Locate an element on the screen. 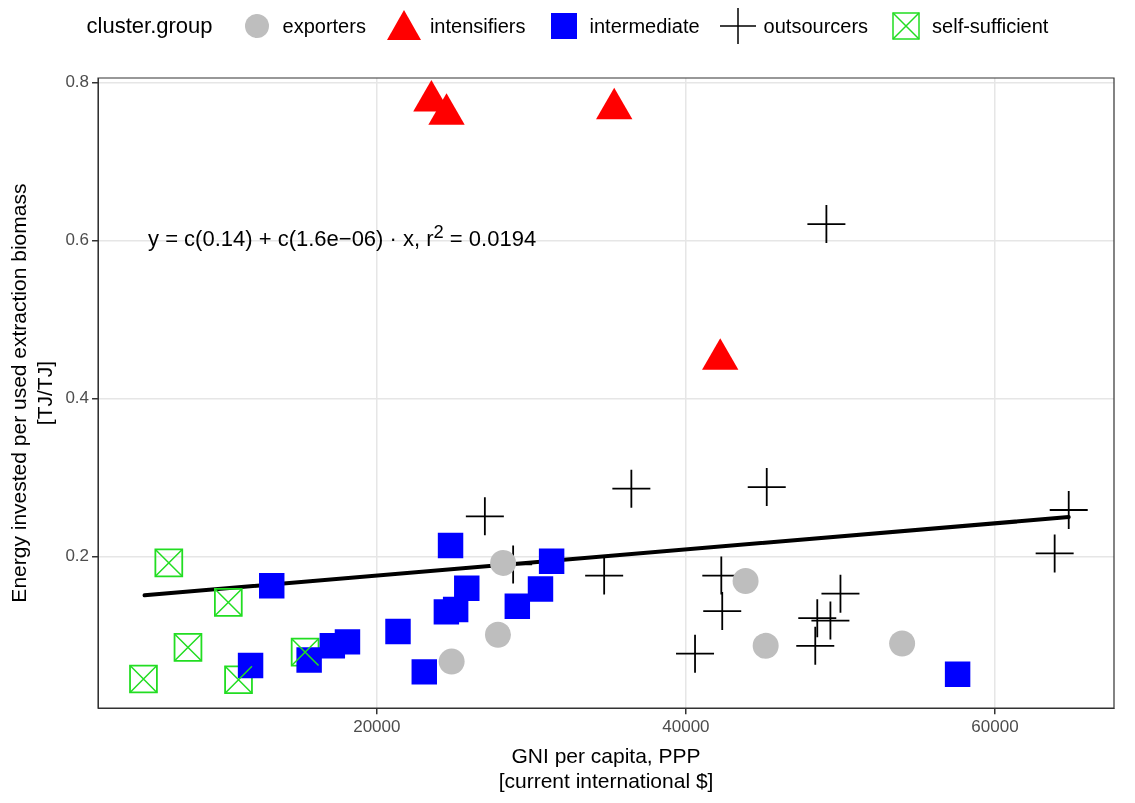 The height and width of the screenshot is (803, 1135). legend-label: intensifiers is located at coordinates (477, 26).